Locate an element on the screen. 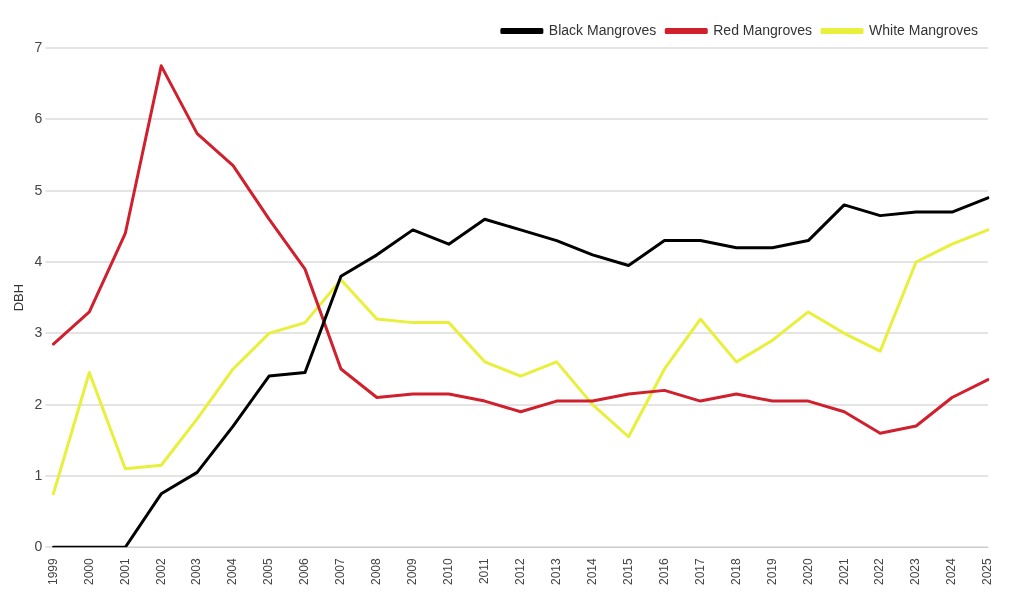  x-tick-label: 2020 is located at coordinates (807, 571).